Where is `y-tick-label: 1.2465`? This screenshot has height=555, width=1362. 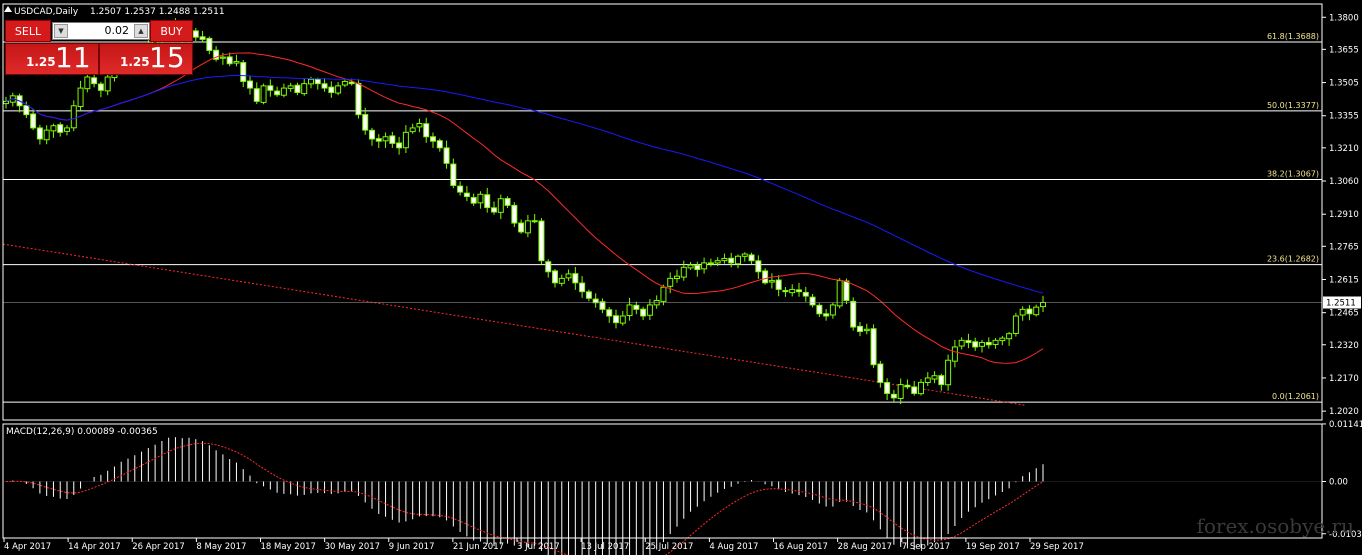 y-tick-label: 1.2465 is located at coordinates (1344, 314).